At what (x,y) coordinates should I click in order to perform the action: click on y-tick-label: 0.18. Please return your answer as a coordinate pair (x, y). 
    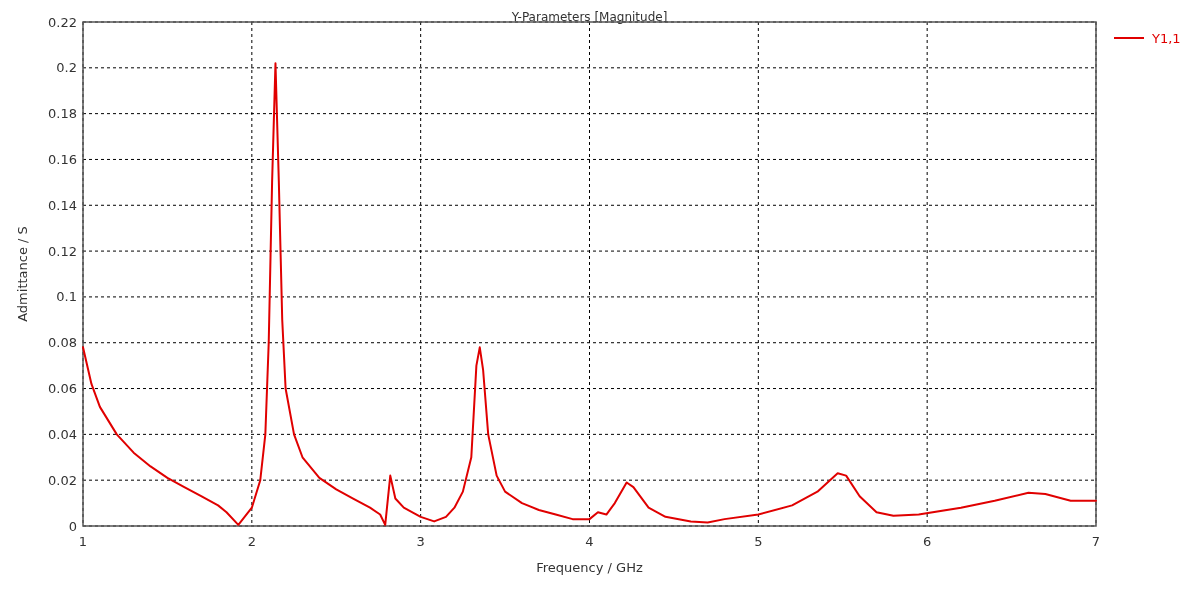
    Looking at the image, I should click on (62, 114).